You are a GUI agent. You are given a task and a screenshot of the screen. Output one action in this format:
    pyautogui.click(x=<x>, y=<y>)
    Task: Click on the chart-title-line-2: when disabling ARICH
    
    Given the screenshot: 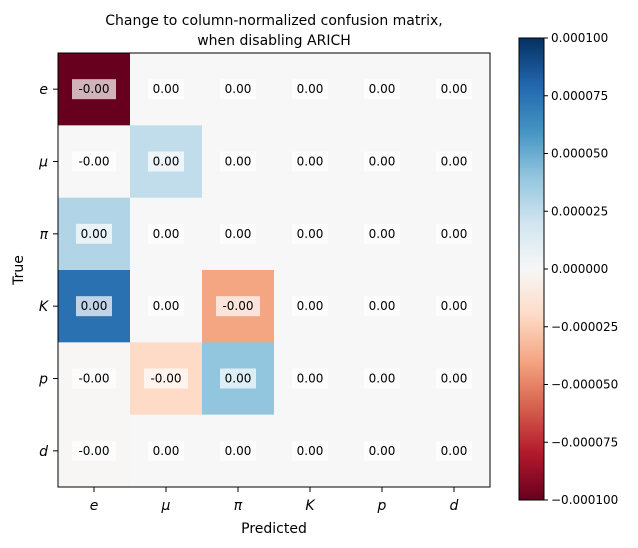 What is the action you would take?
    pyautogui.click(x=274, y=41)
    